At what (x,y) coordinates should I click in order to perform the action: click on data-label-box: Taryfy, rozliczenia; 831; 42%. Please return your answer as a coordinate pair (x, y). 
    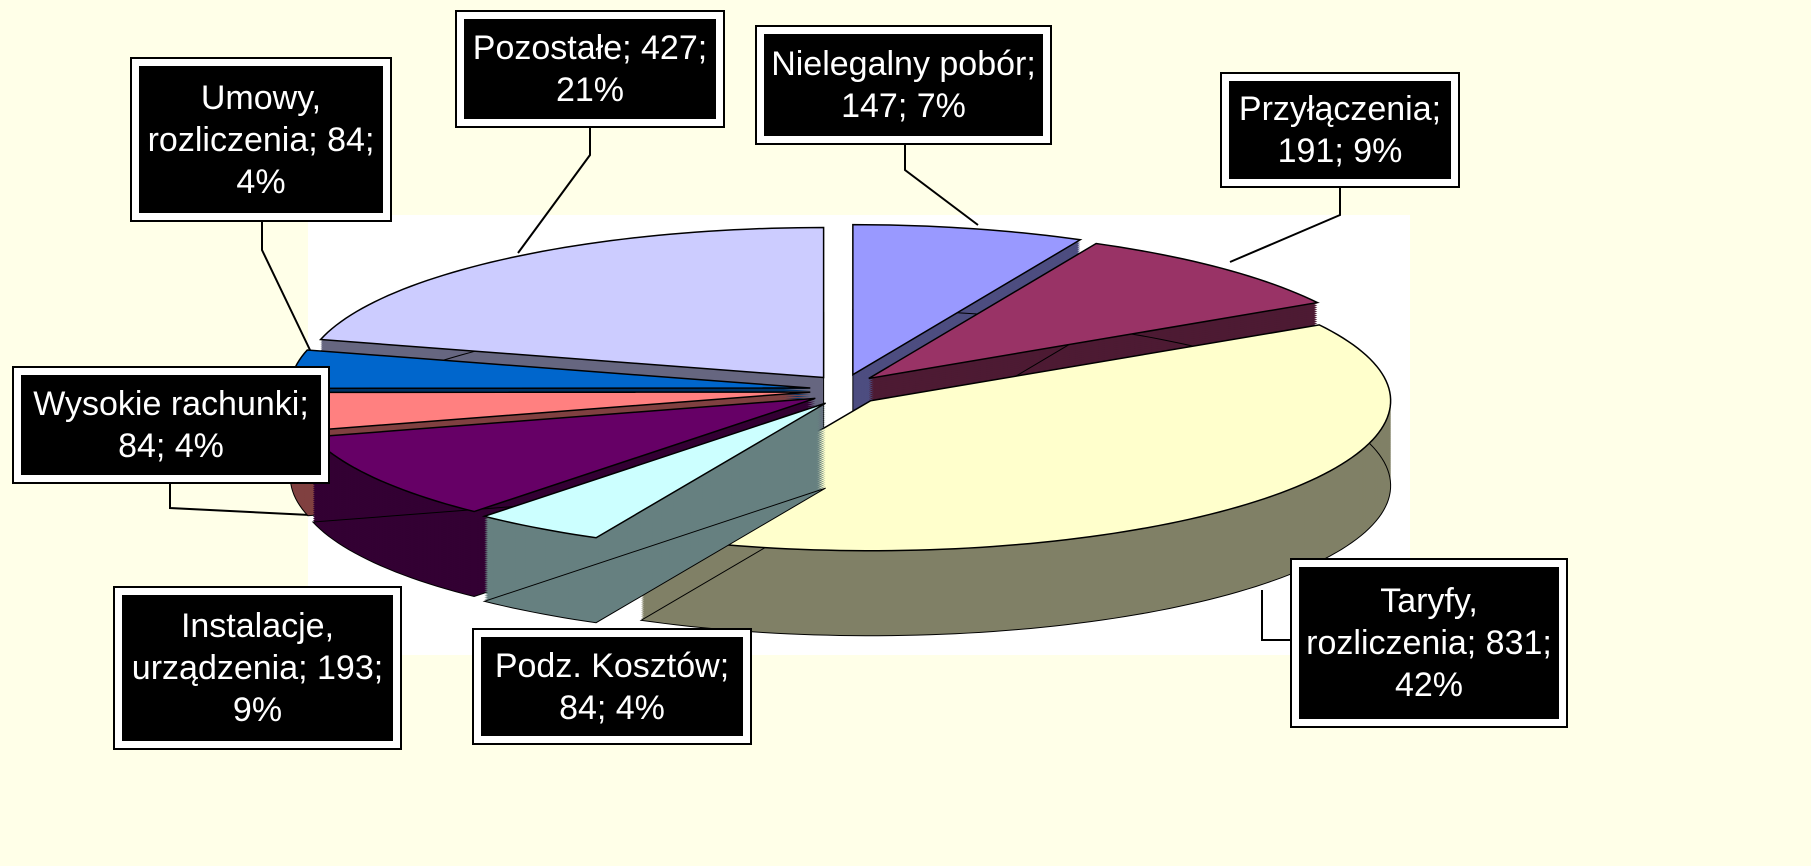
    Looking at the image, I should click on (1429, 643).